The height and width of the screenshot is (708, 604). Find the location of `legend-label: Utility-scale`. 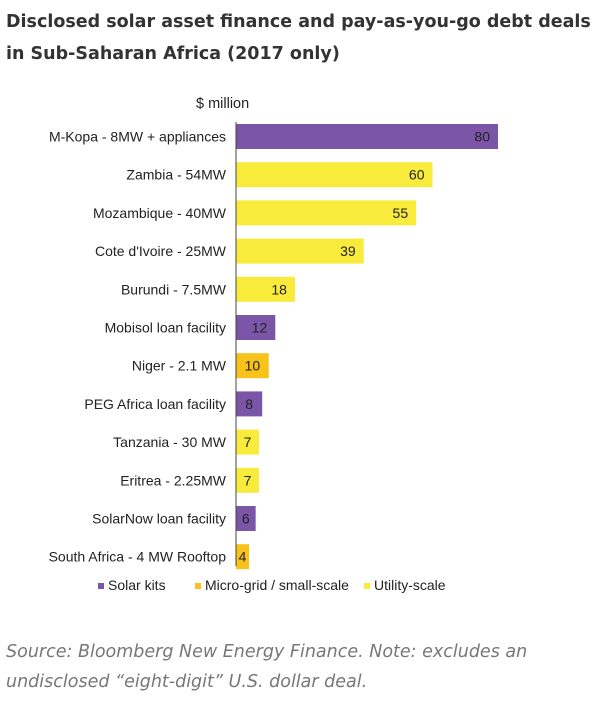

legend-label: Utility-scale is located at coordinates (410, 585).